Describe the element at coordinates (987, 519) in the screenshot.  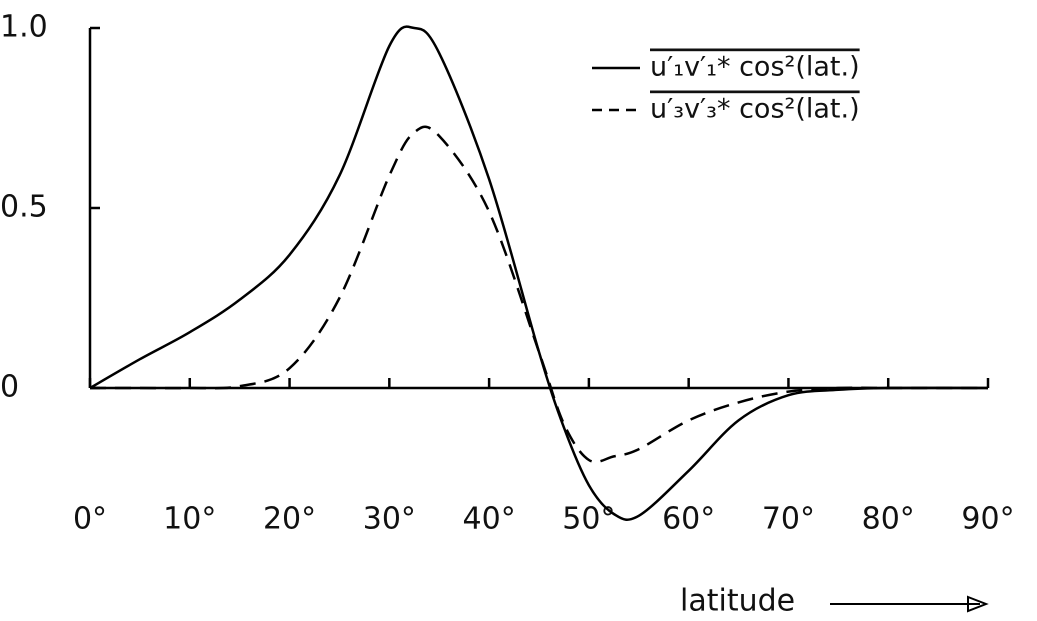
I see `x-tick-label: 90°` at that location.